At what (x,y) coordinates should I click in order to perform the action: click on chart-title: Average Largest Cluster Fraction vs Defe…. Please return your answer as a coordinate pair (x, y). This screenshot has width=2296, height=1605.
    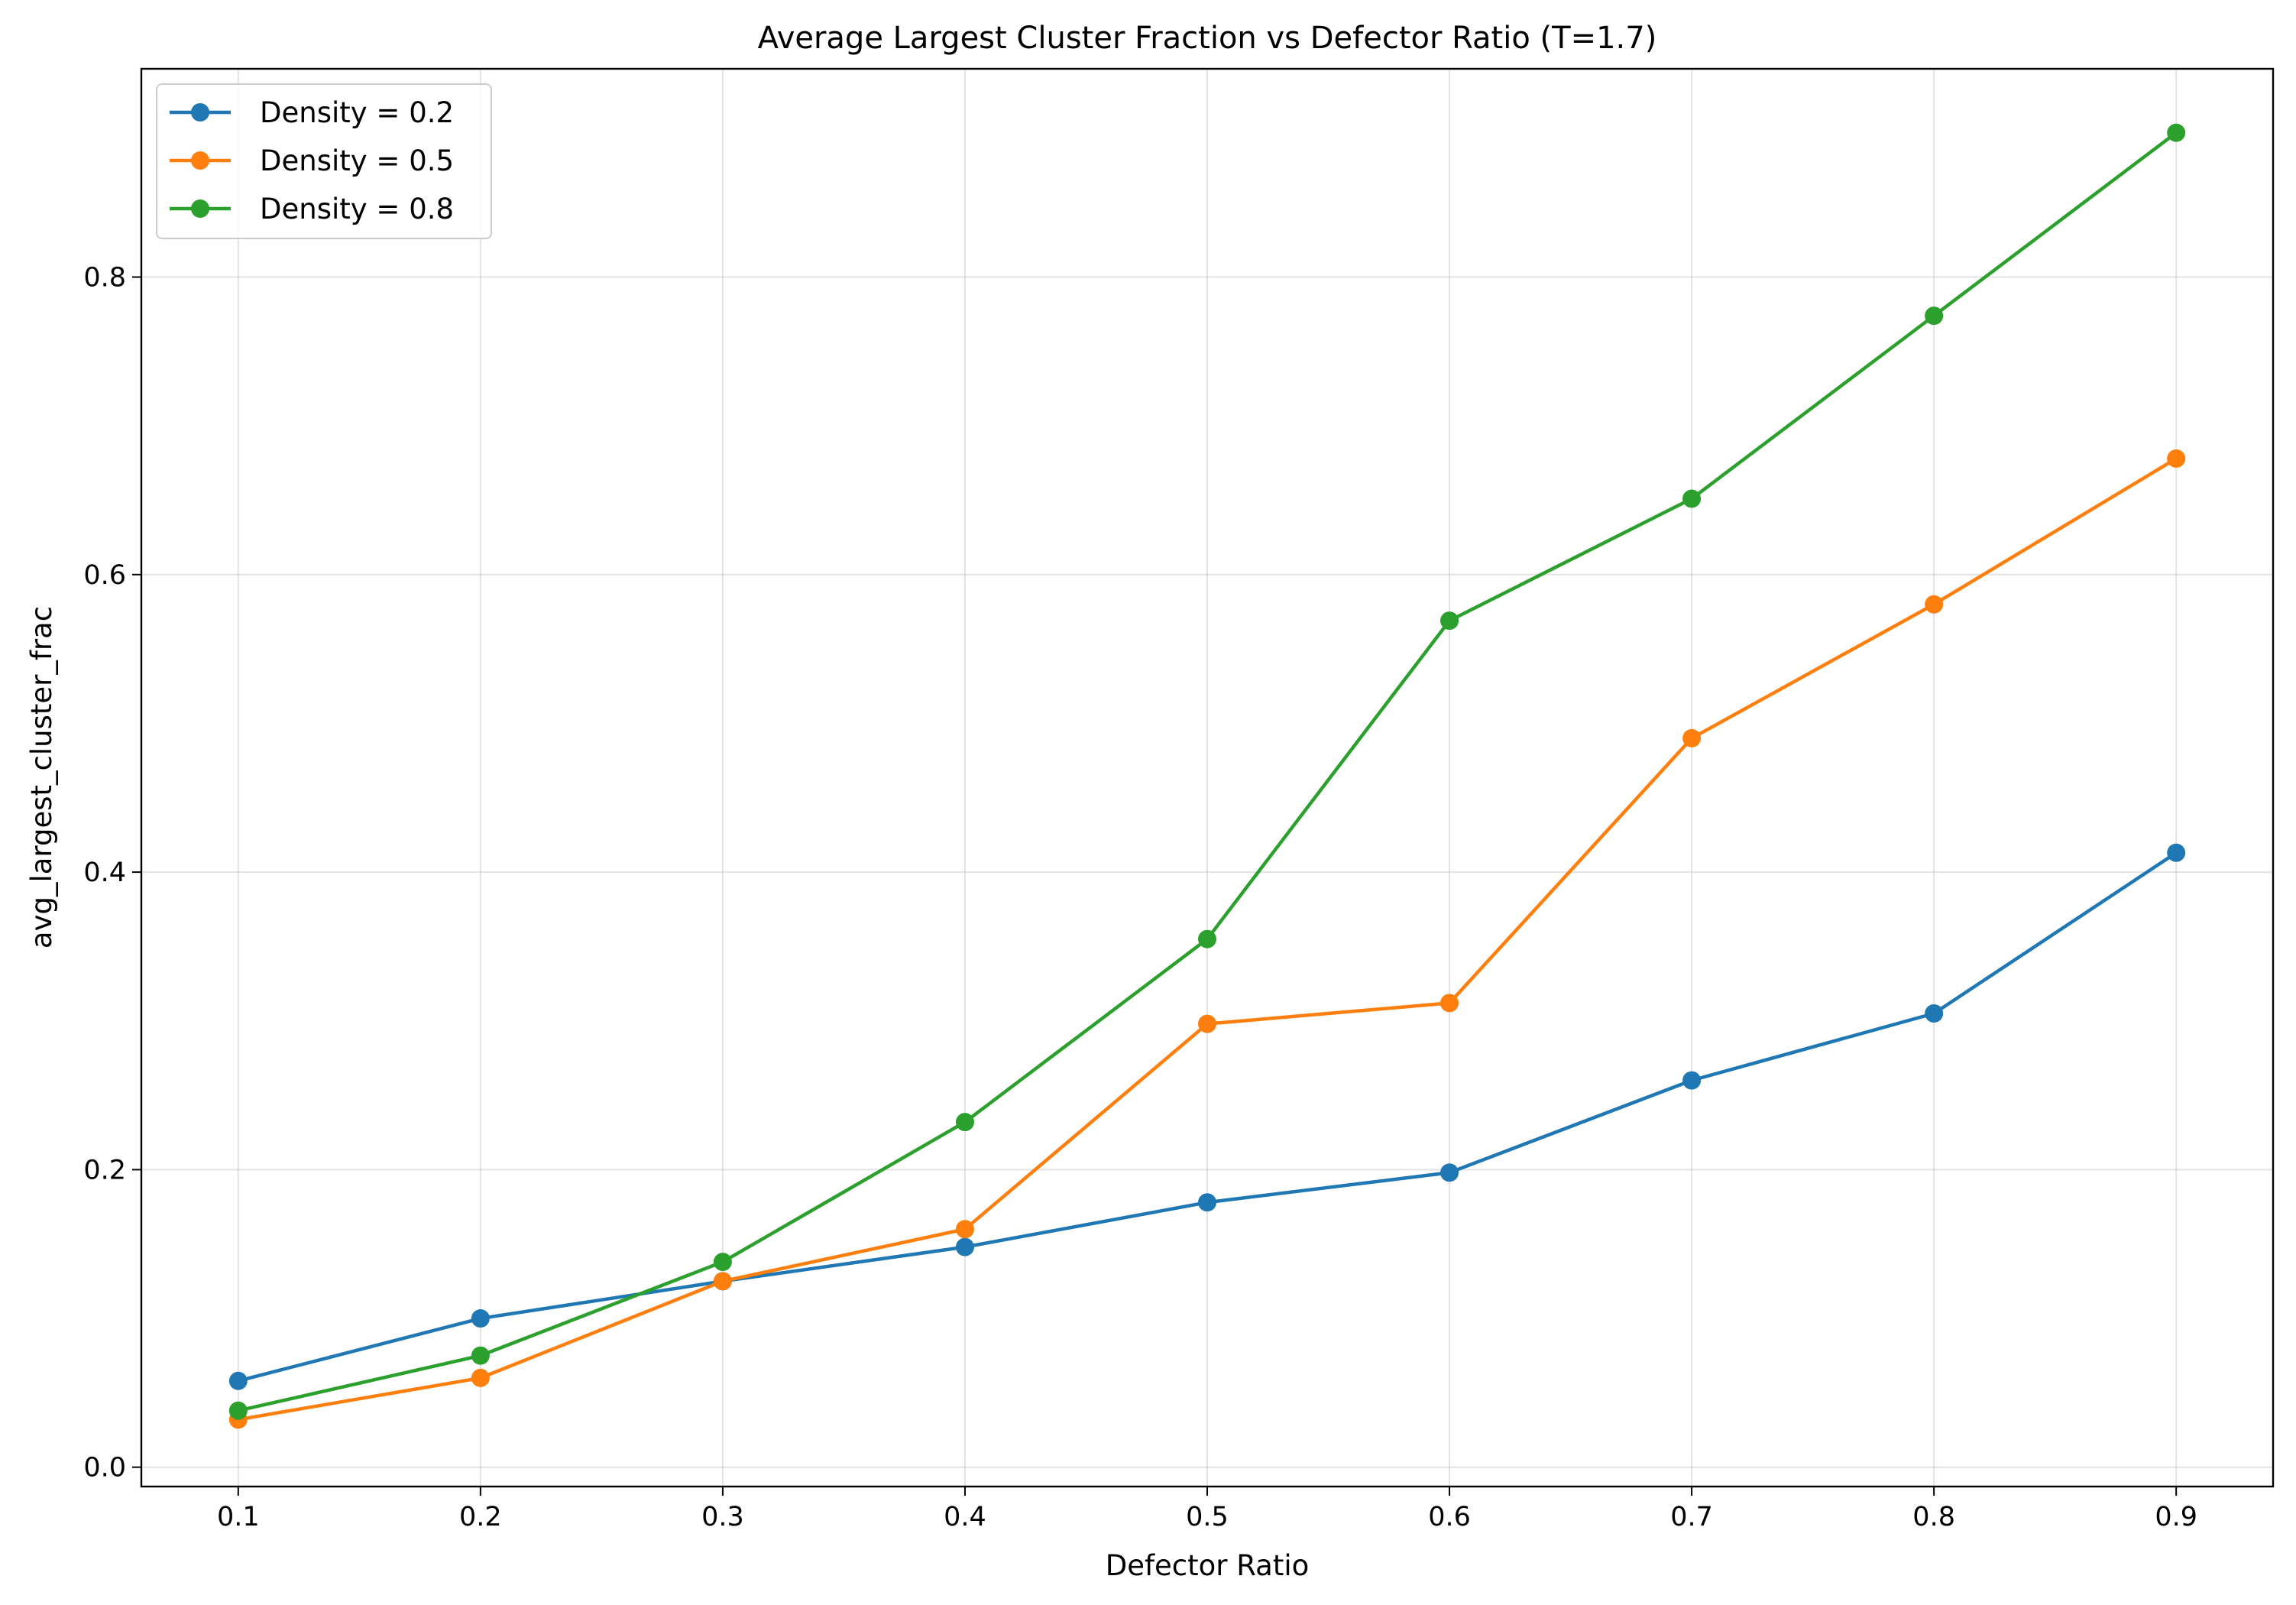
    Looking at the image, I should click on (1208, 38).